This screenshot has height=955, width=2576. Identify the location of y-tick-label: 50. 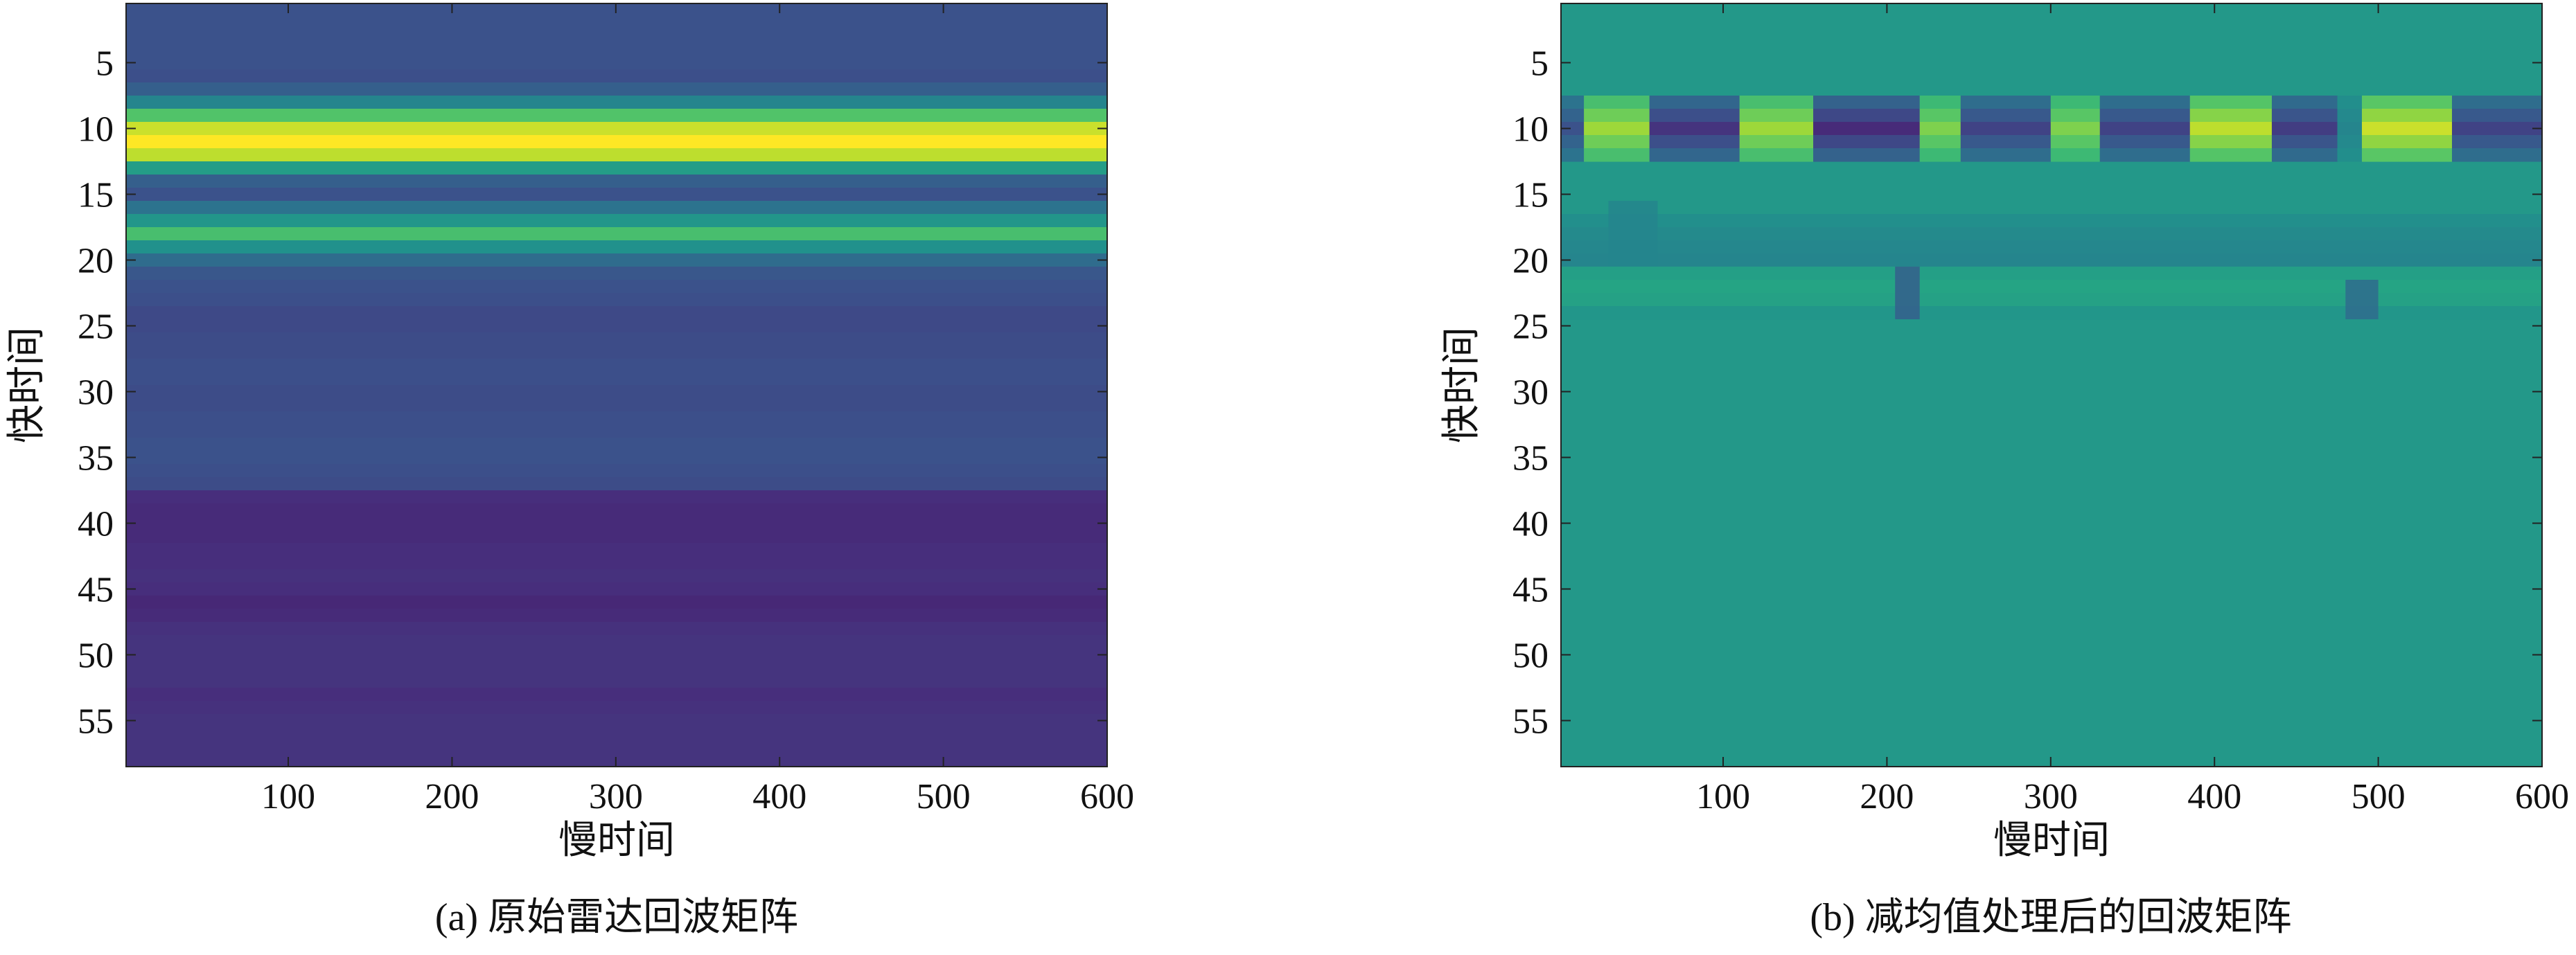
(96, 656).